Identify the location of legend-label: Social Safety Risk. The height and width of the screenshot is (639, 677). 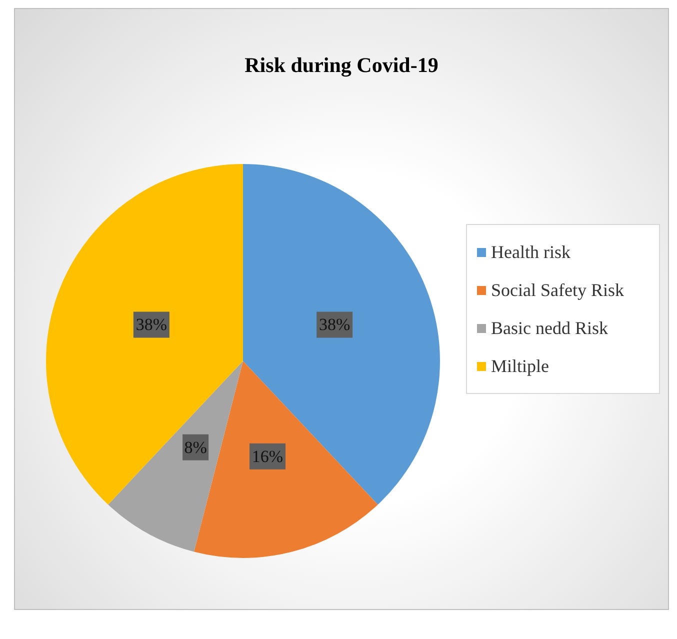
(557, 290).